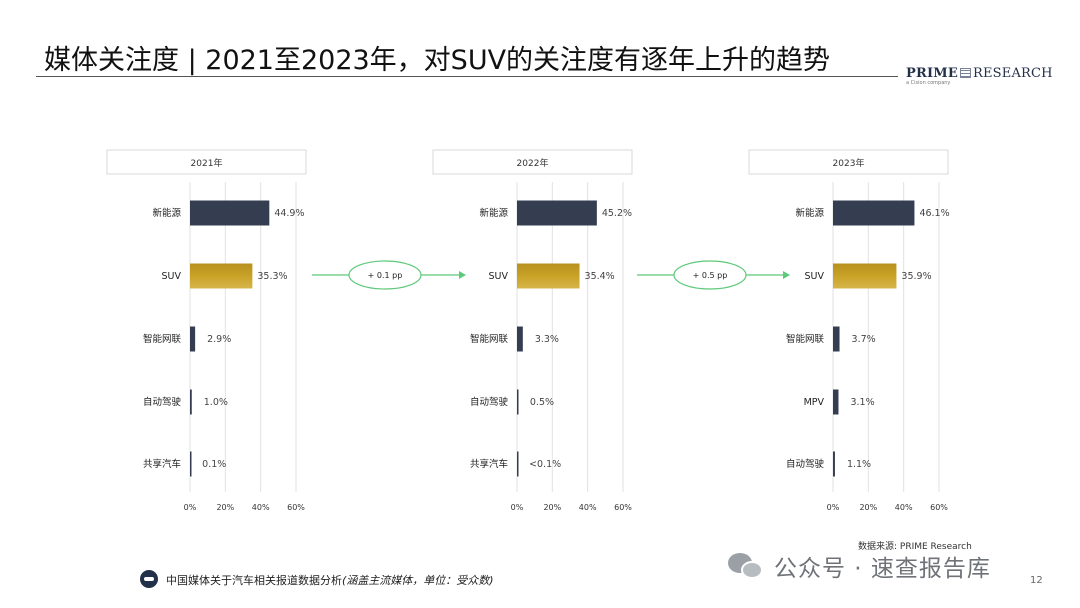  I want to click on data-label: 2.9%, so click(219, 339).